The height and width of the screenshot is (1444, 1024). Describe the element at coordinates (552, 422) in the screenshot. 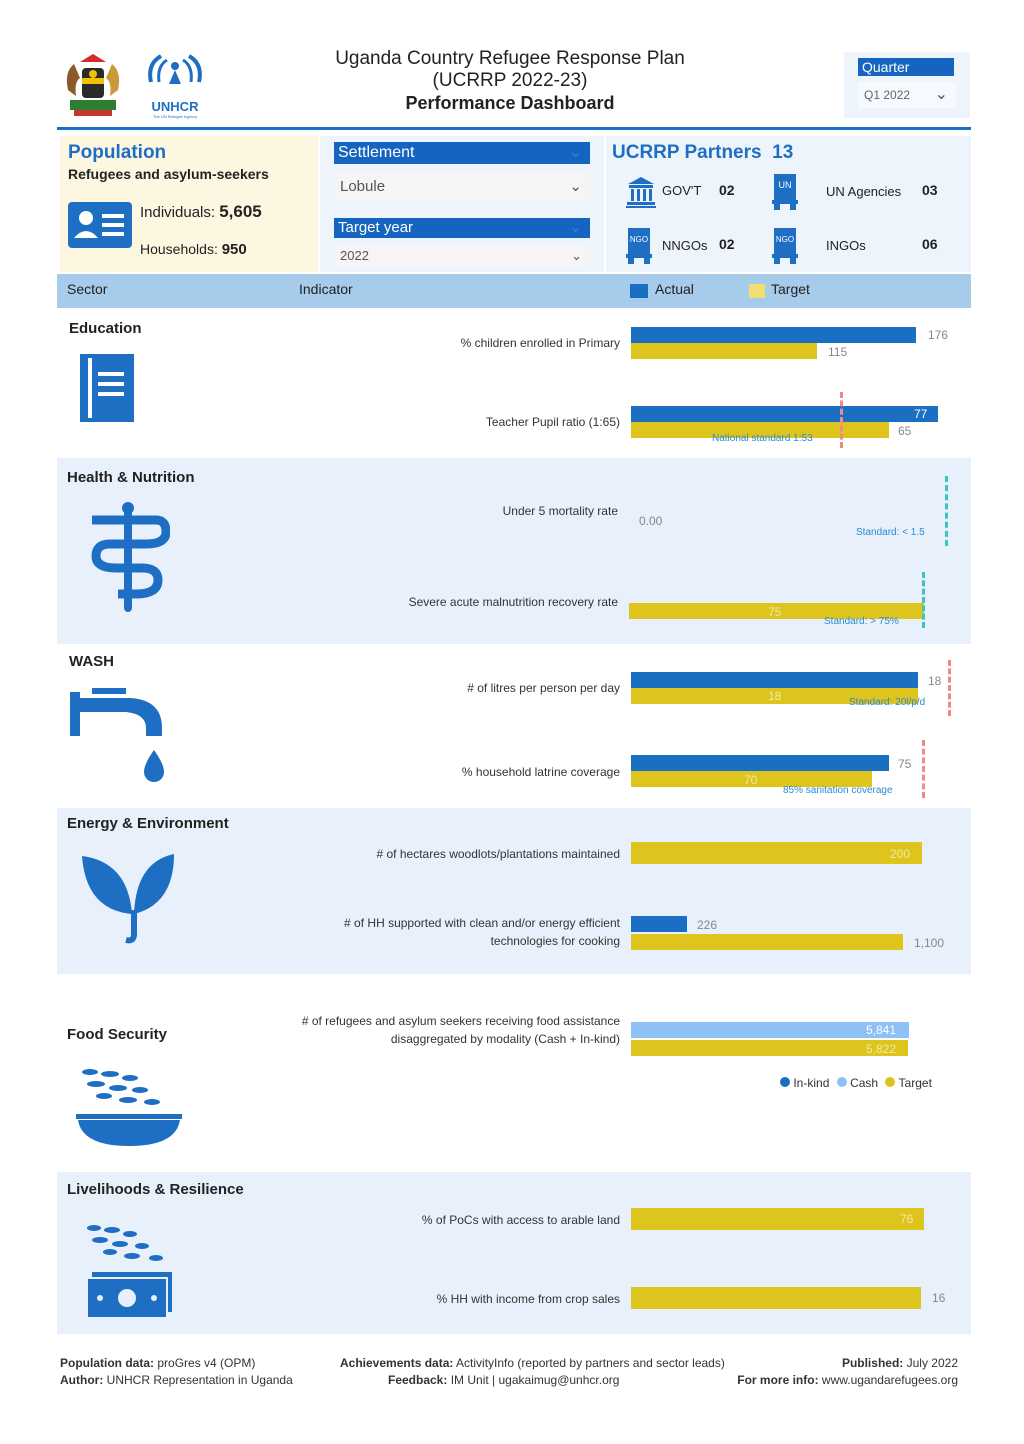

I see `indicator-label: Teacher Pupil ratio (1:65)` at that location.